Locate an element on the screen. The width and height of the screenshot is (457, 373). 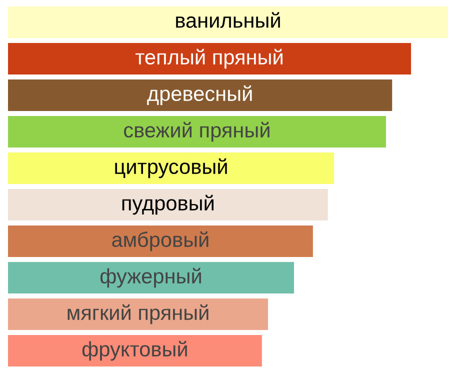
y-tick-label: свежий пряный is located at coordinates (197, 132).